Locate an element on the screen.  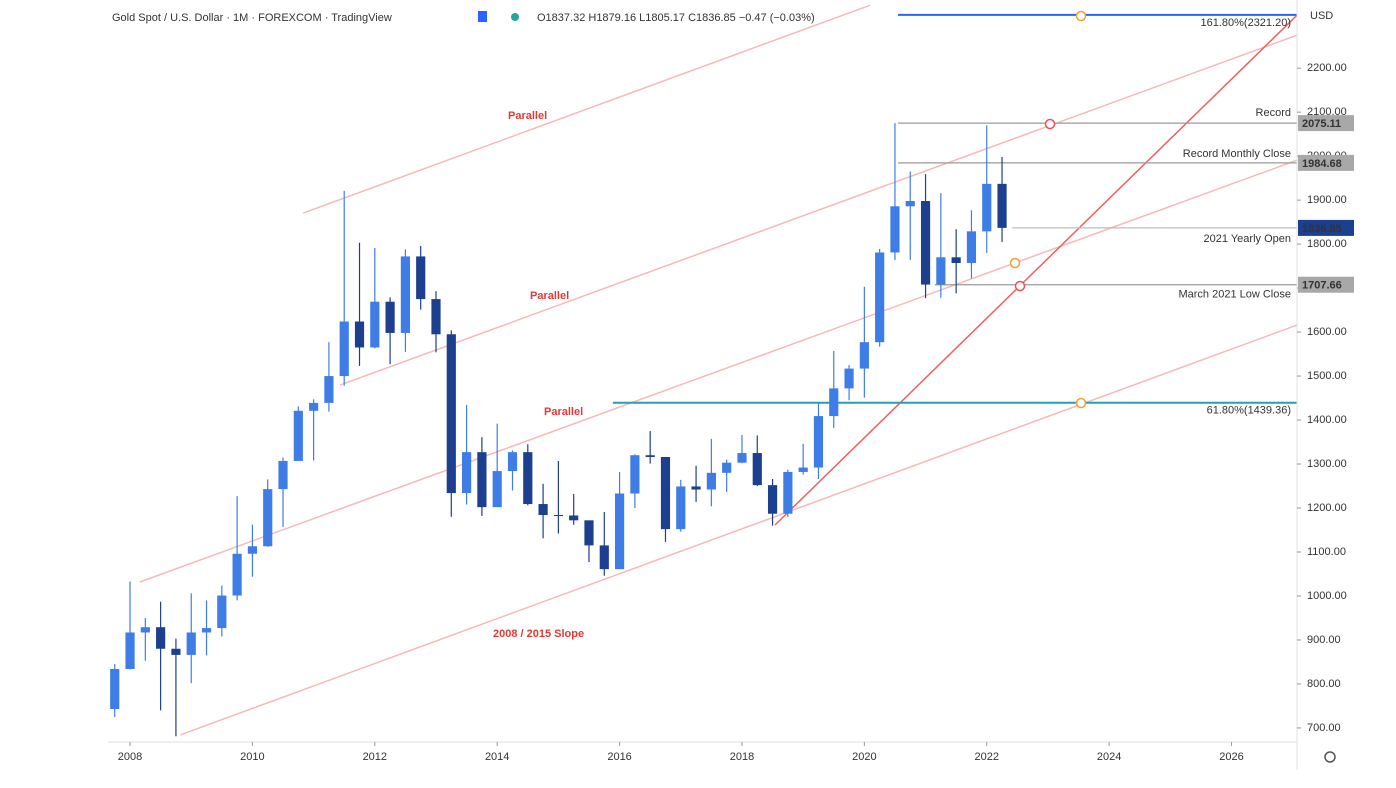
x-tick-label: 2018 is located at coordinates (742, 757).